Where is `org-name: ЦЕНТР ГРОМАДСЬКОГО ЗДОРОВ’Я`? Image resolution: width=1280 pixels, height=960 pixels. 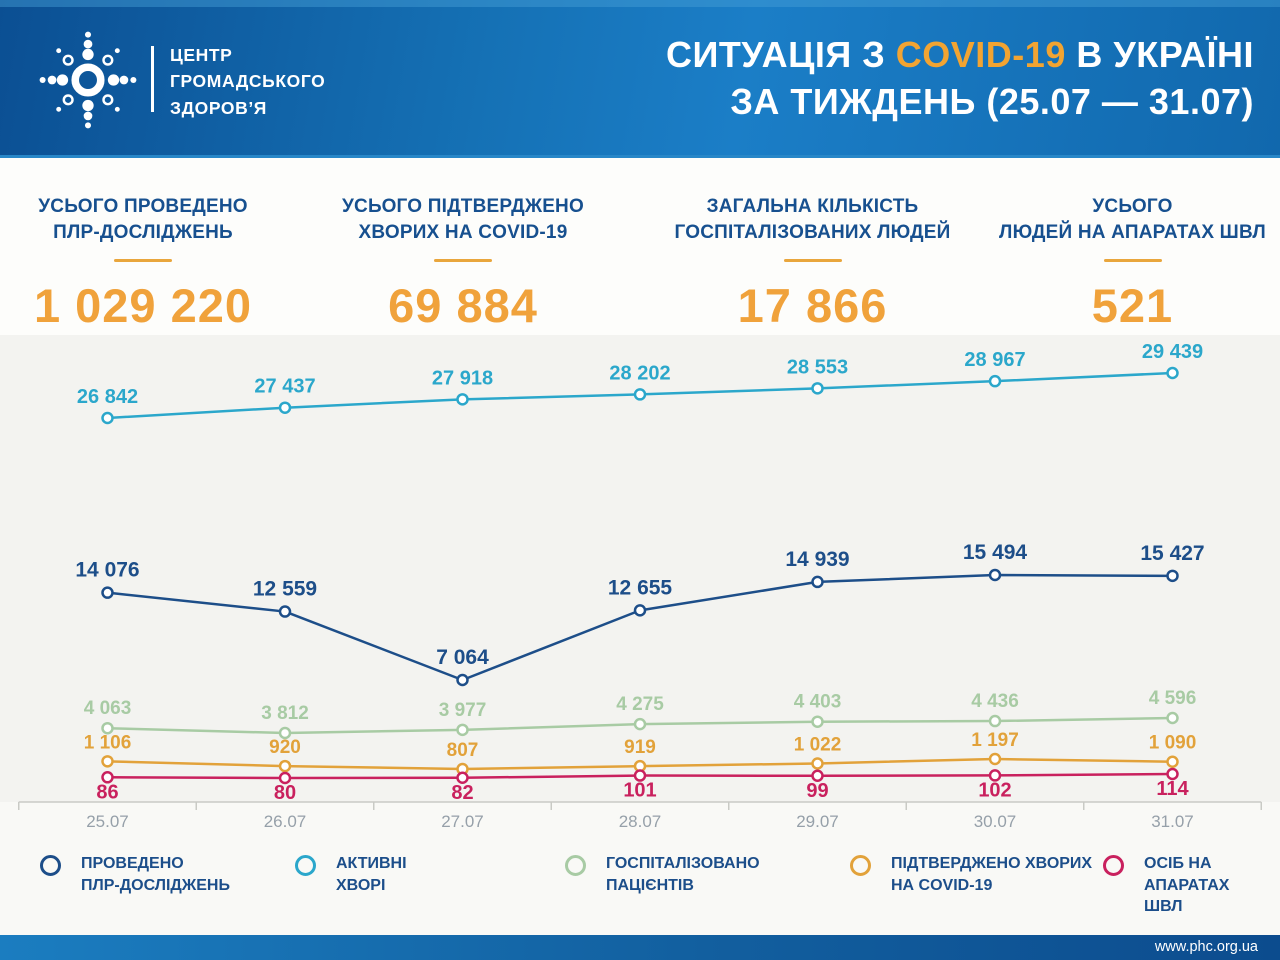
org-name: ЦЕНТР ГРОМАДСЬКОГО ЗДОРОВ’Я is located at coordinates (247, 81).